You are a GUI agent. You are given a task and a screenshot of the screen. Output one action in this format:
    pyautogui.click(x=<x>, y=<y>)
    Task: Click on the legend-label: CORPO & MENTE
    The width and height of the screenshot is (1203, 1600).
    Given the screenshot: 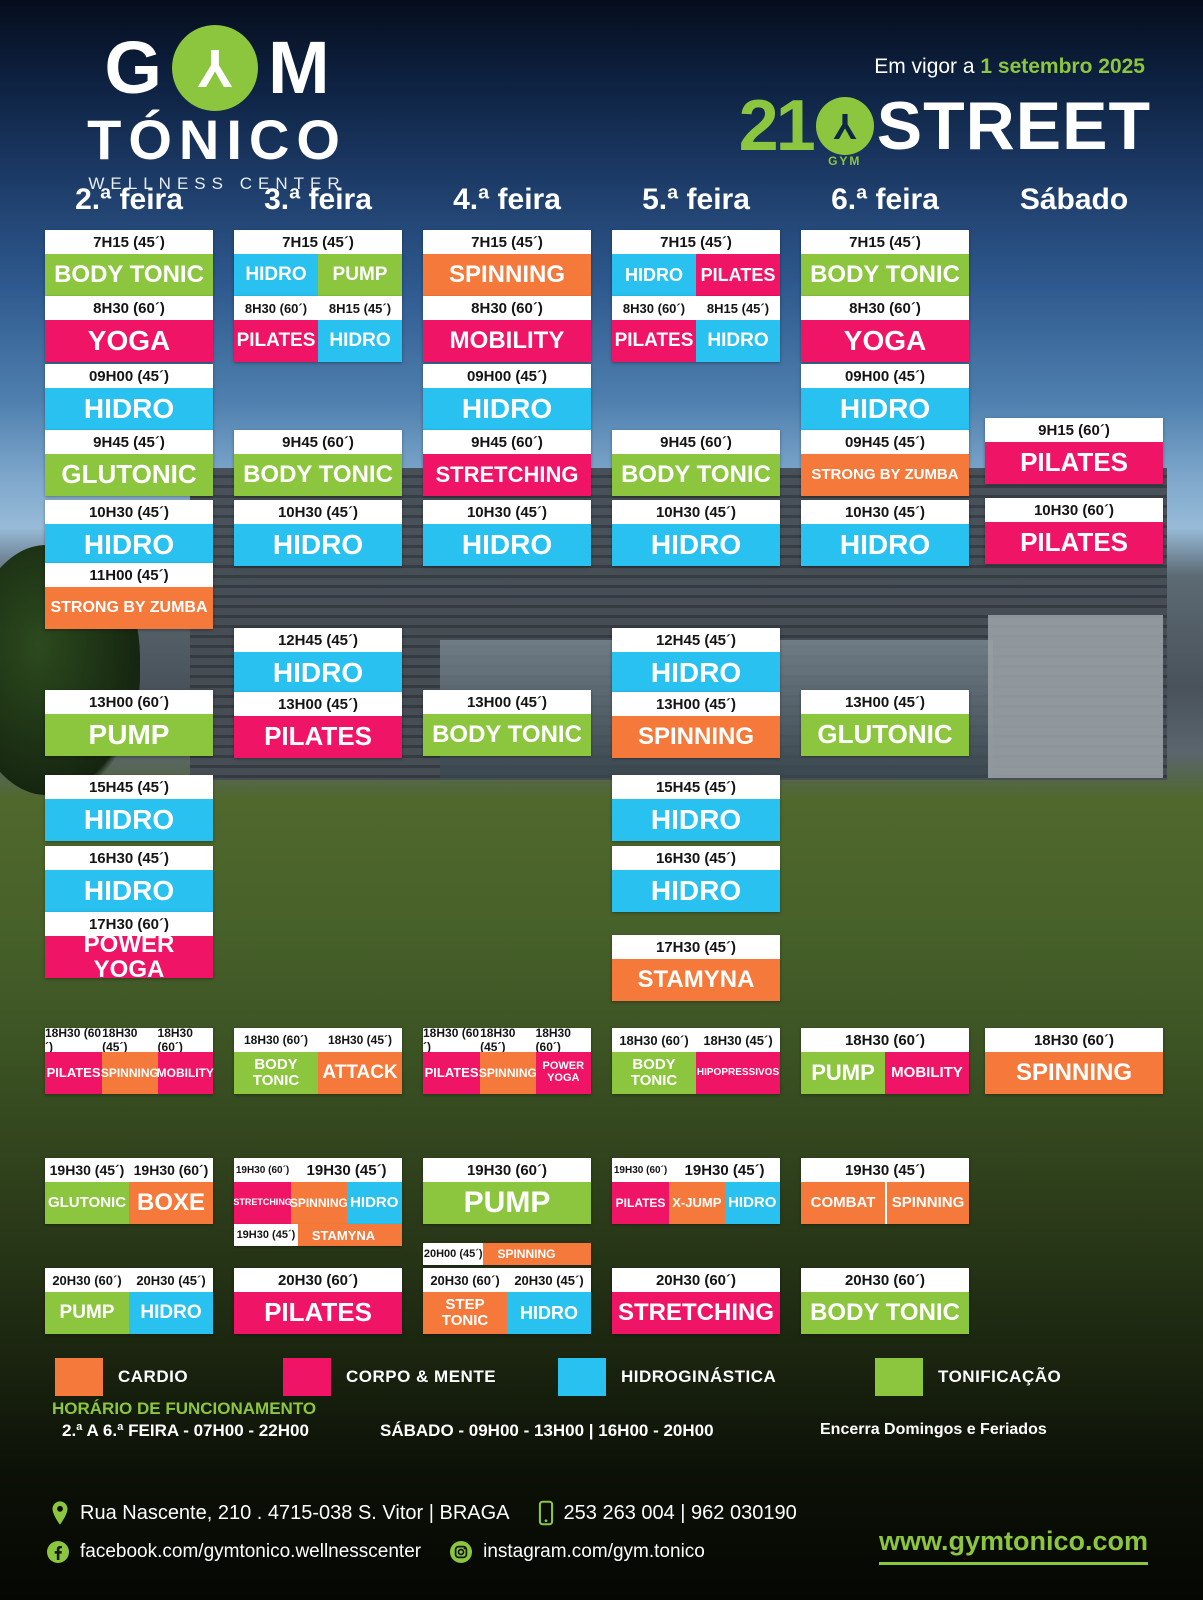 What is the action you would take?
    pyautogui.click(x=421, y=1376)
    